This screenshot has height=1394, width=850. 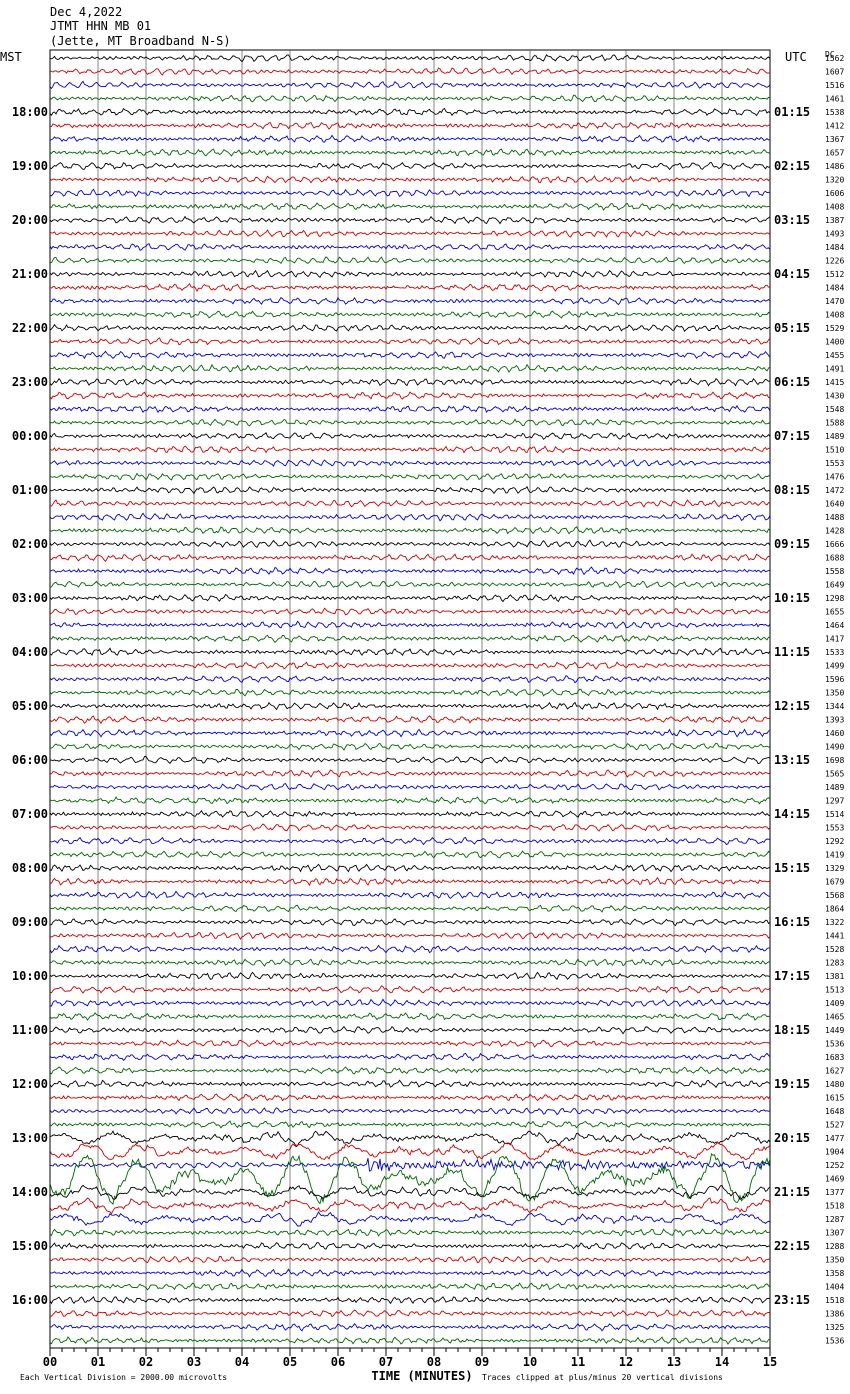 I want to click on mst-label: 02:00, so click(x=30, y=544).